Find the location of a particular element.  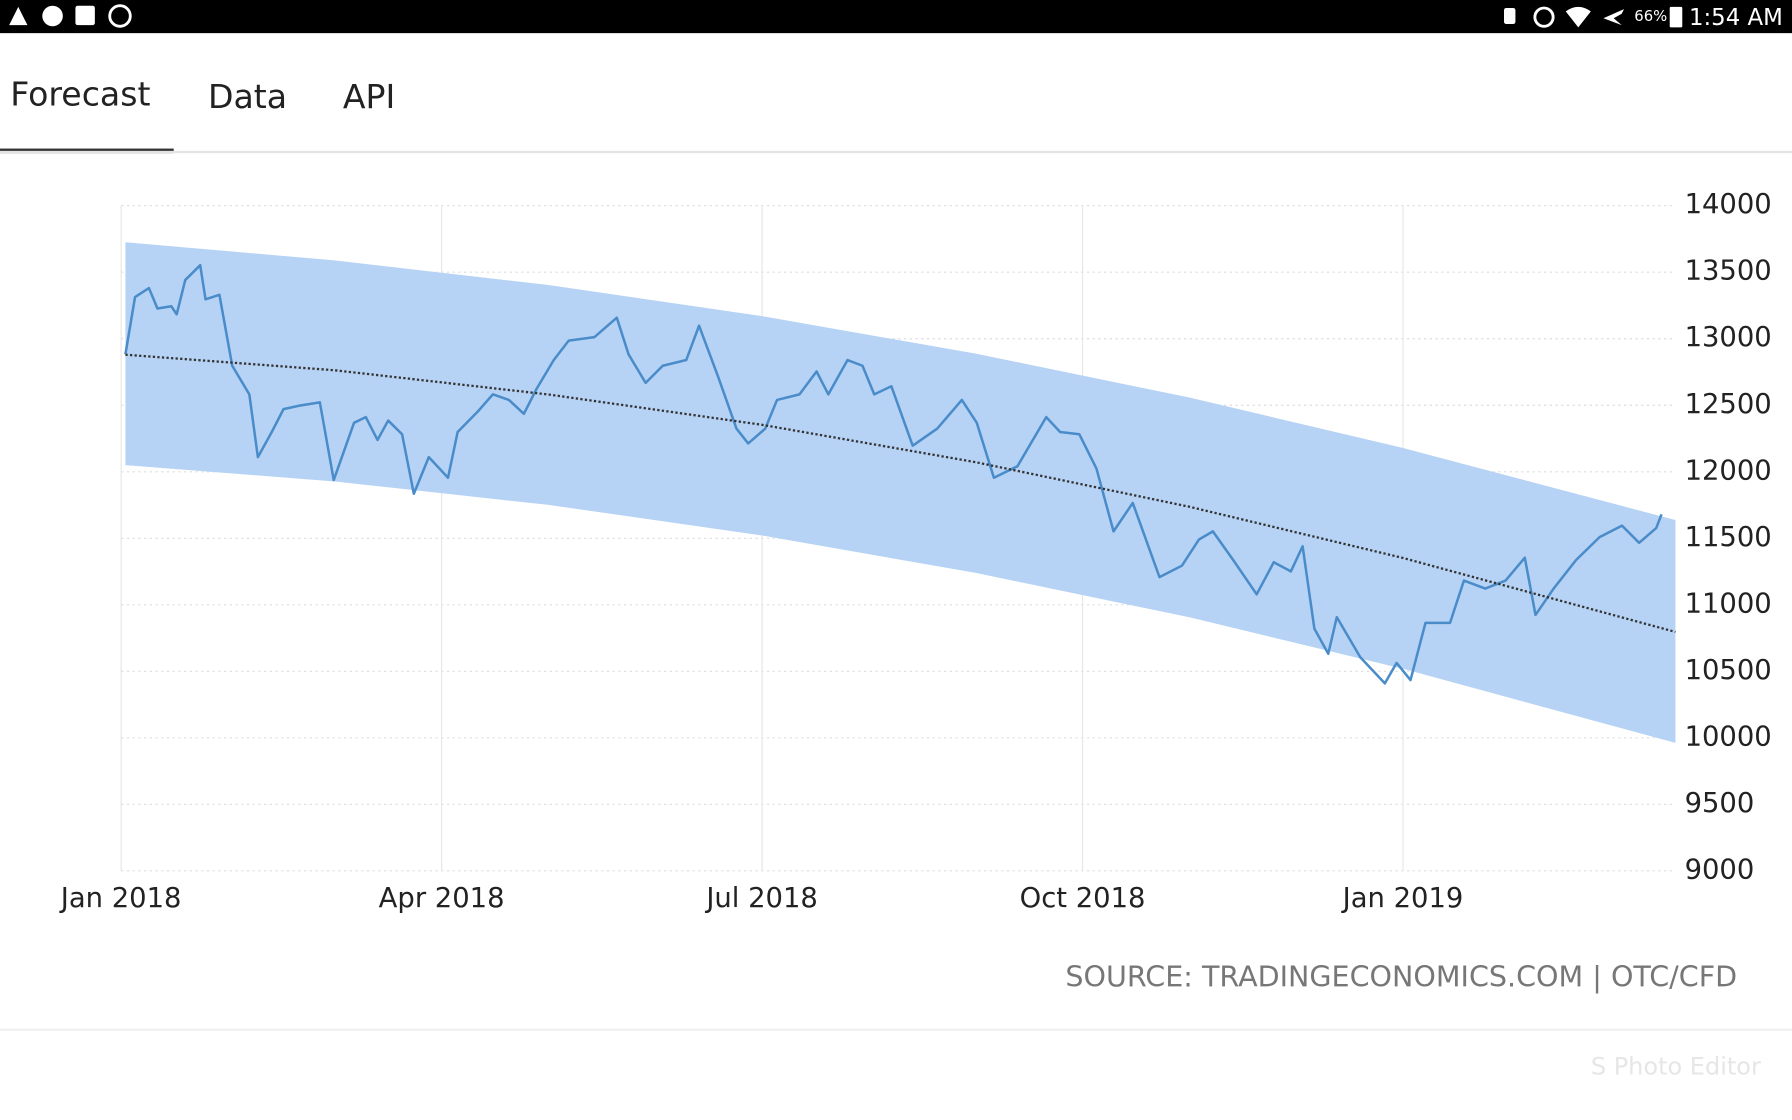

tab-forecast: Forecast is located at coordinates (80, 94).